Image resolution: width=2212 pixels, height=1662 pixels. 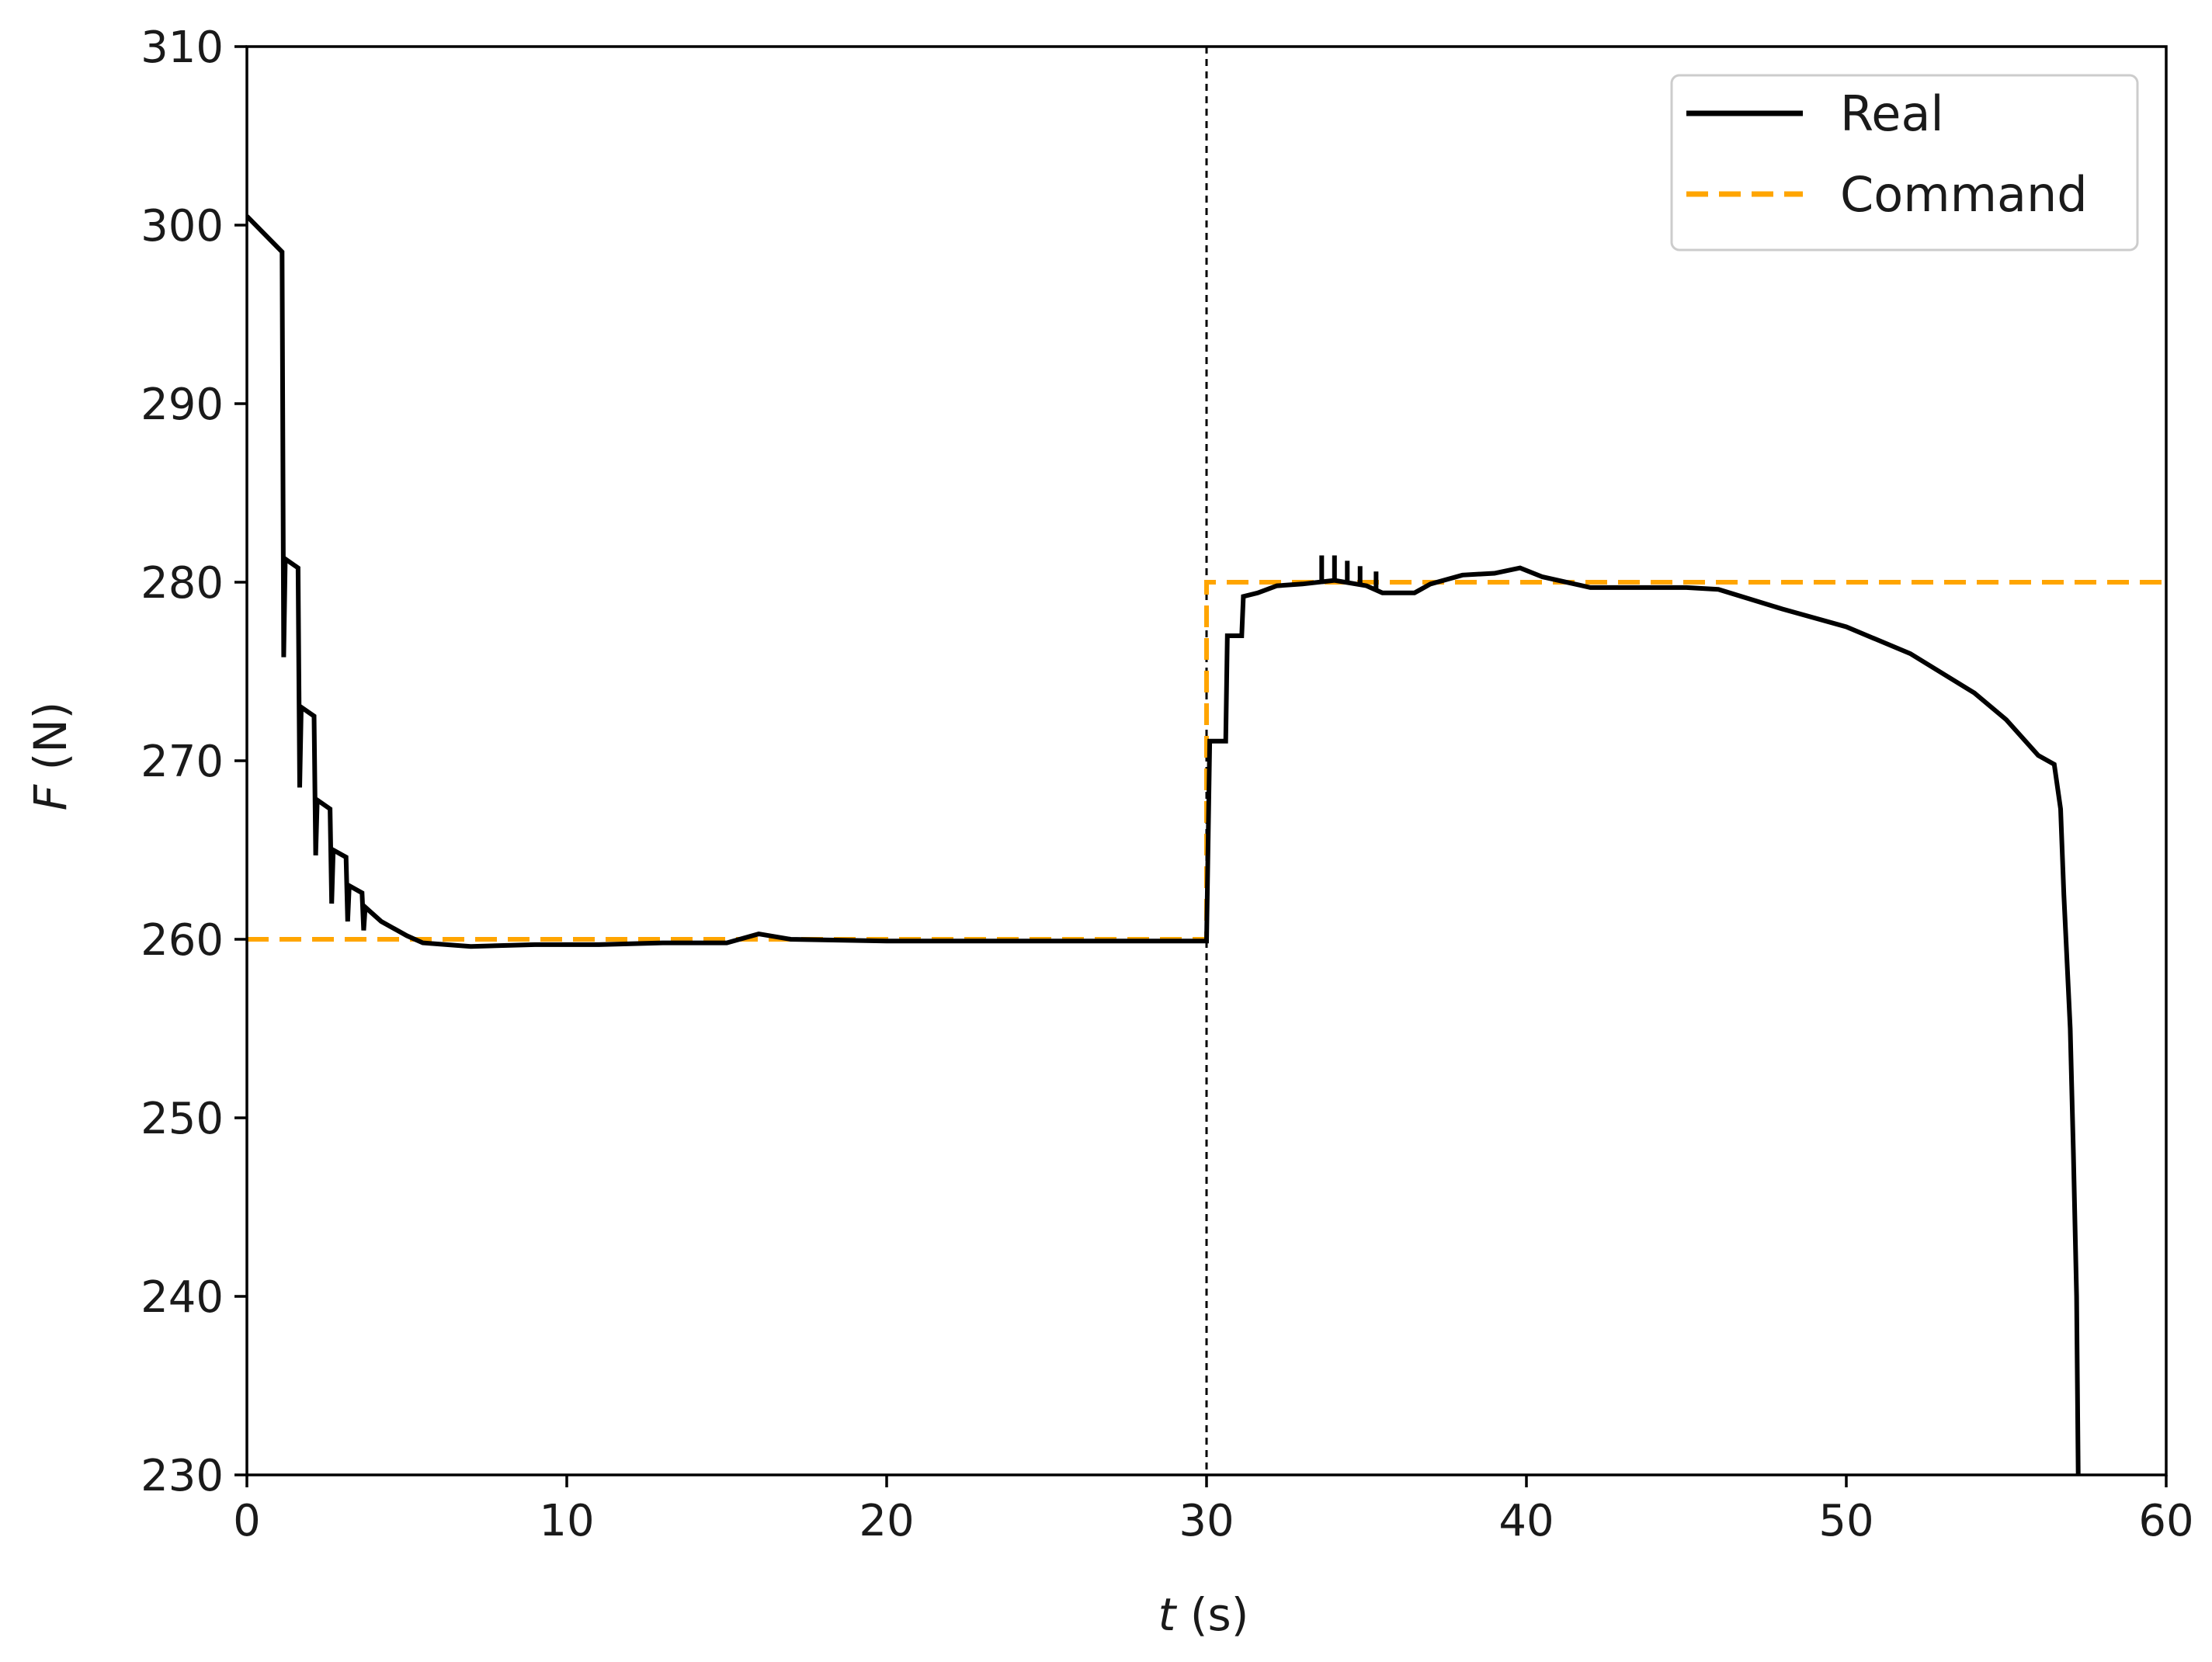 What do you see at coordinates (182, 1476) in the screenshot?
I see `y-tick-label-0: 230` at bounding box center [182, 1476].